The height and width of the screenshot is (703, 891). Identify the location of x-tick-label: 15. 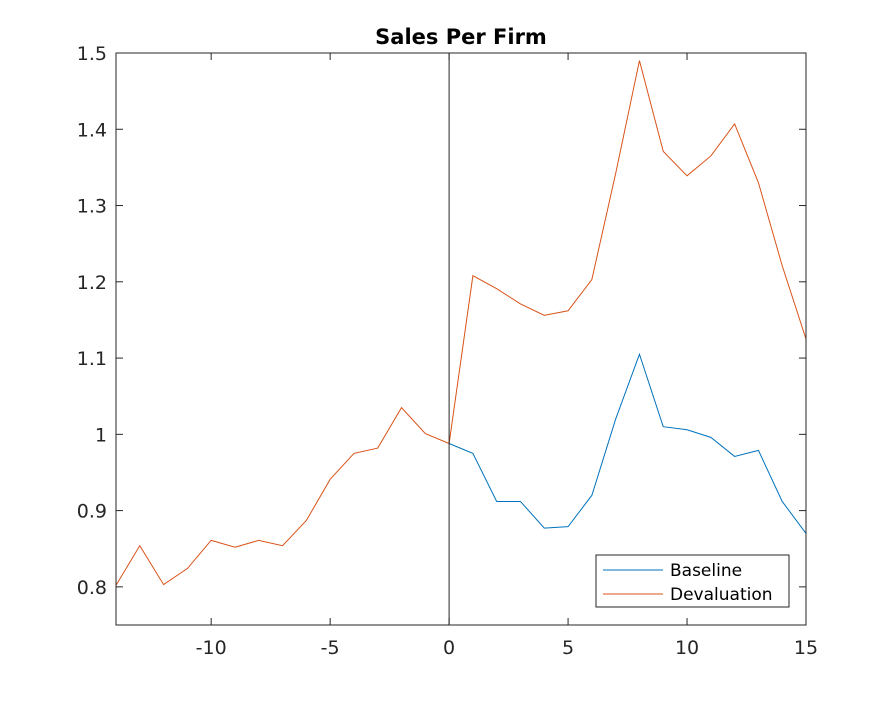
(806, 648).